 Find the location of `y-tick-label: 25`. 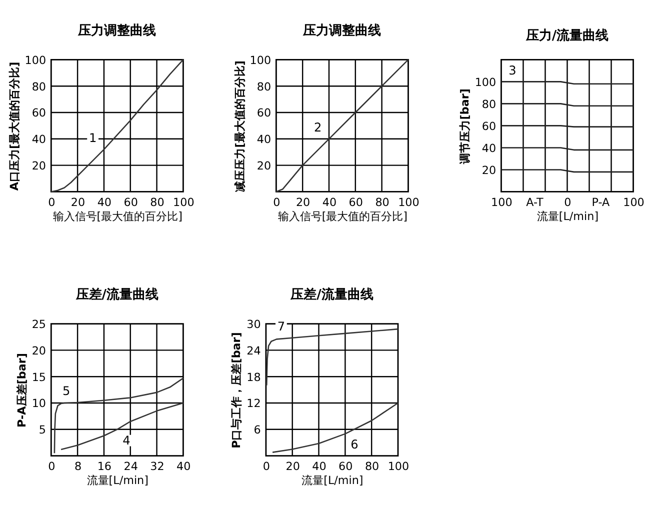

y-tick-label: 25 is located at coordinates (39, 324).